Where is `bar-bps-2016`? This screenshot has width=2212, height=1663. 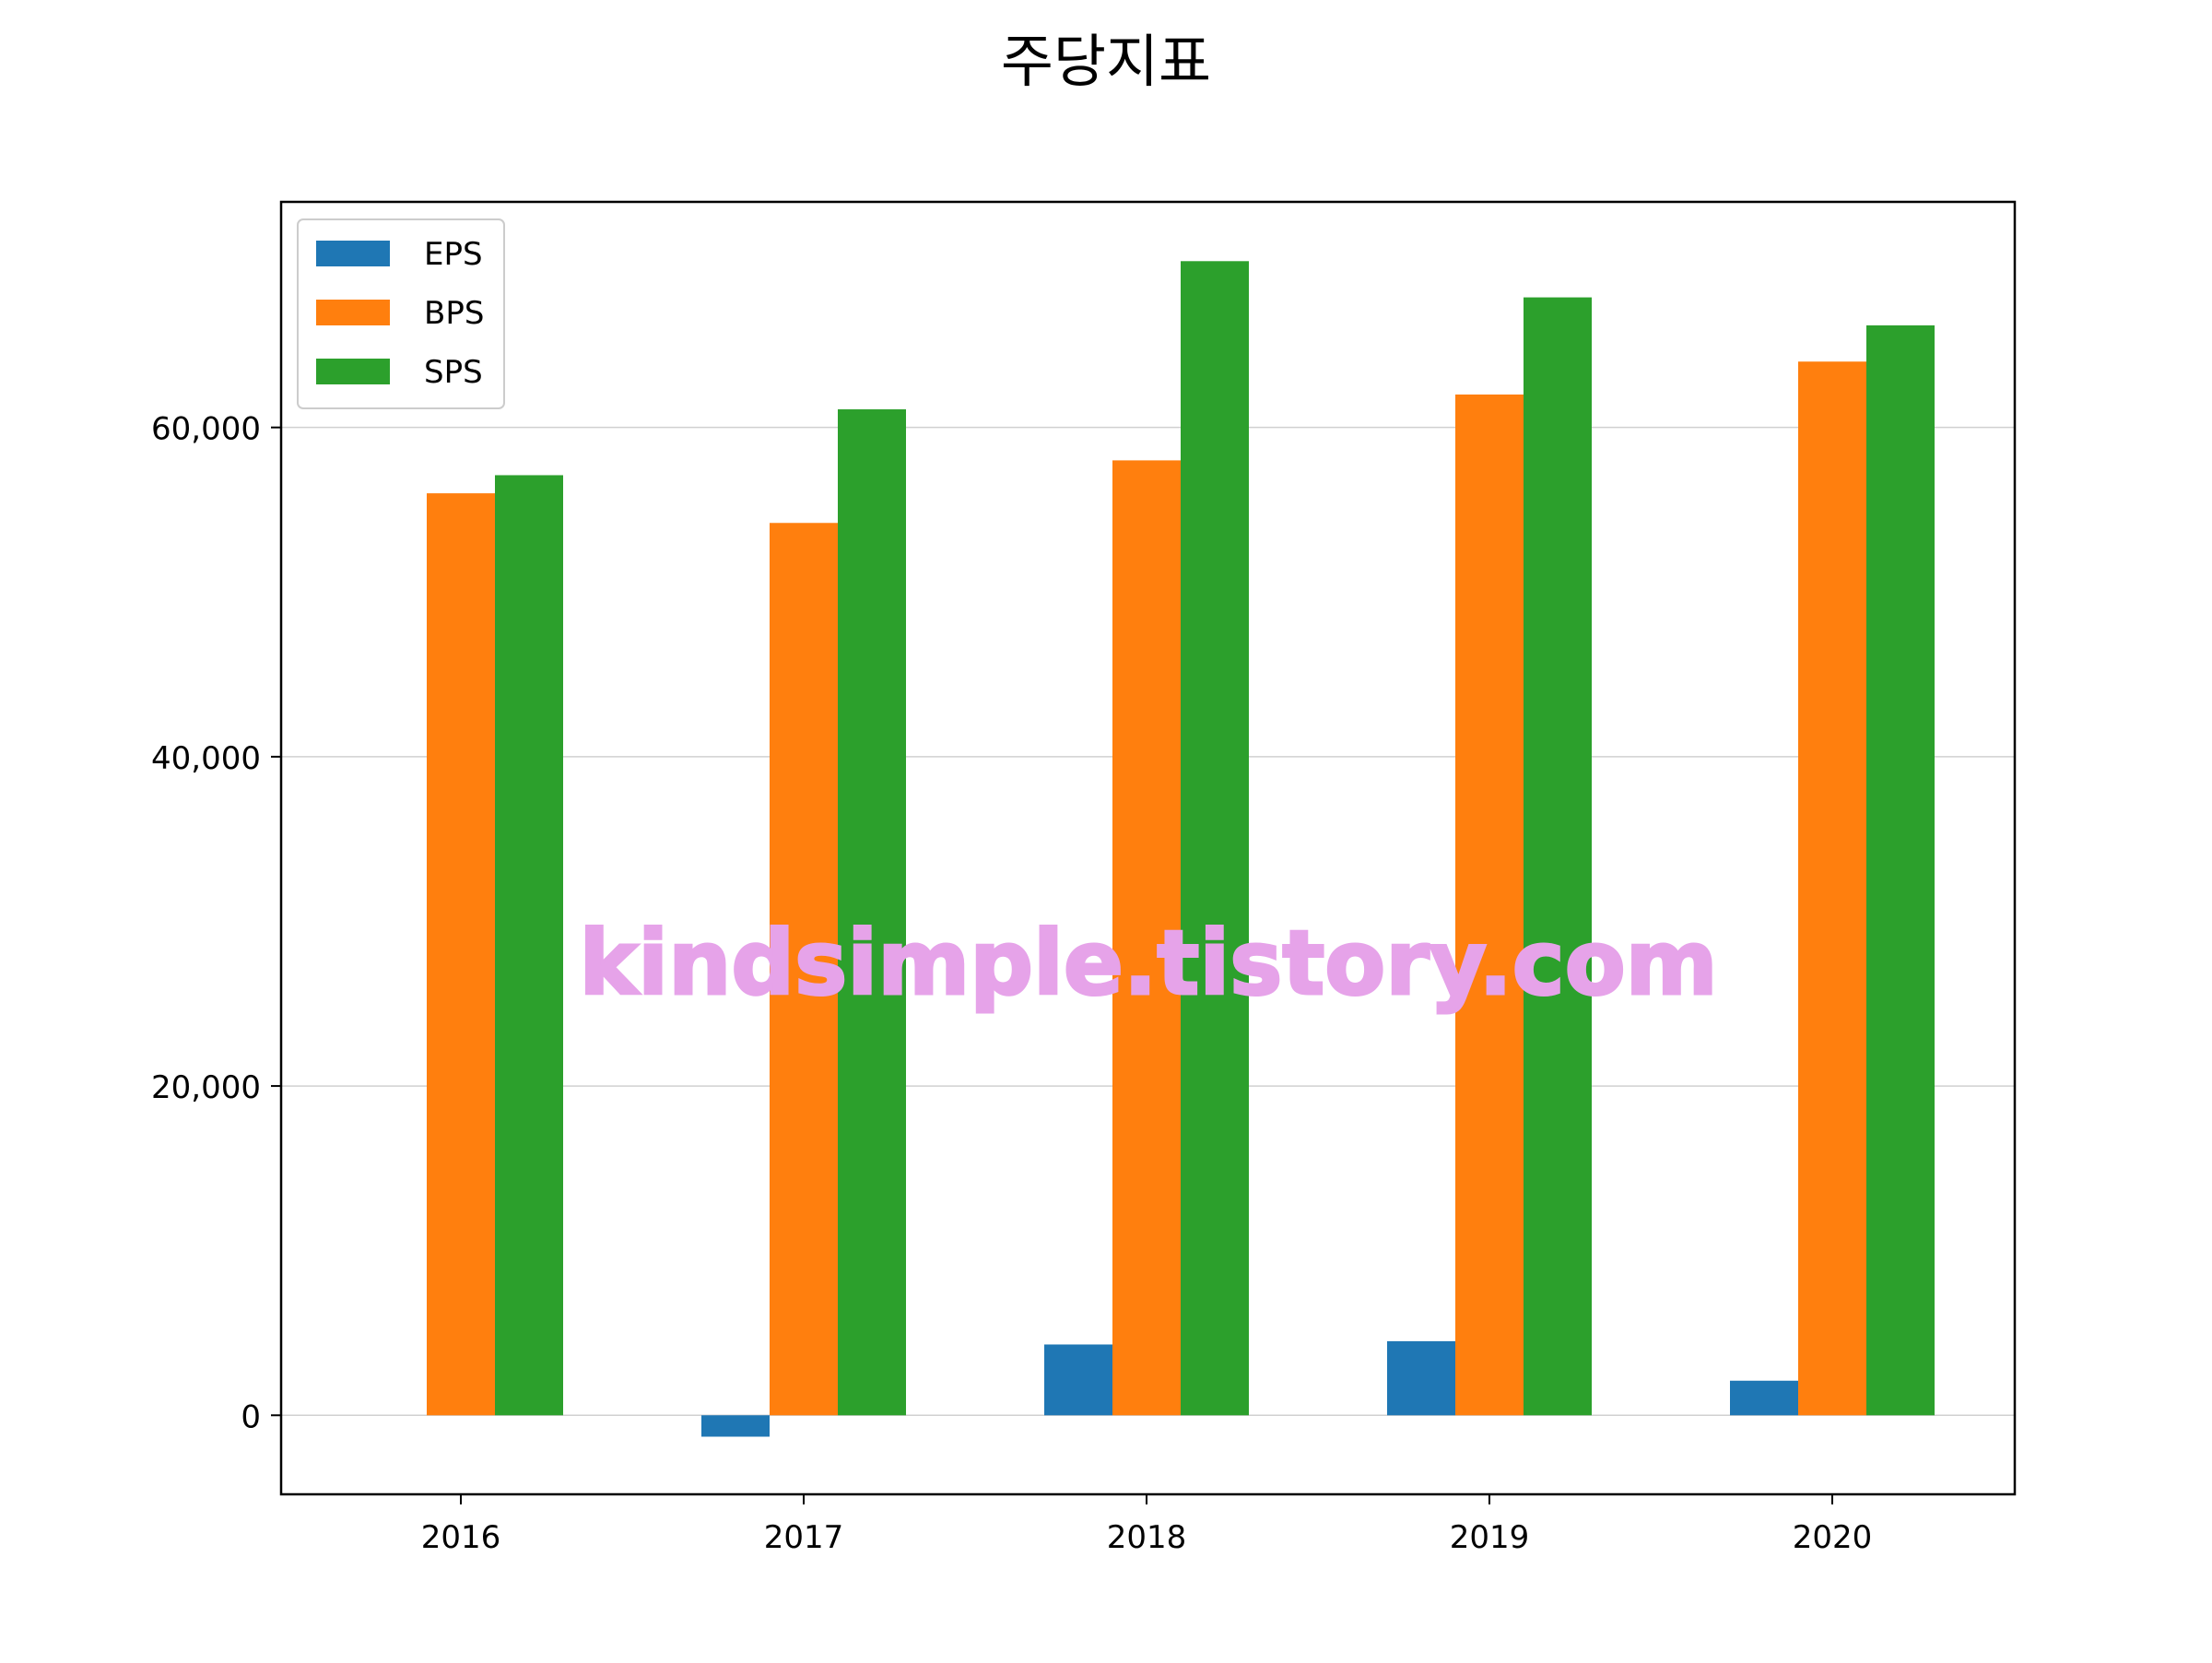 bar-bps-2016 is located at coordinates (461, 954).